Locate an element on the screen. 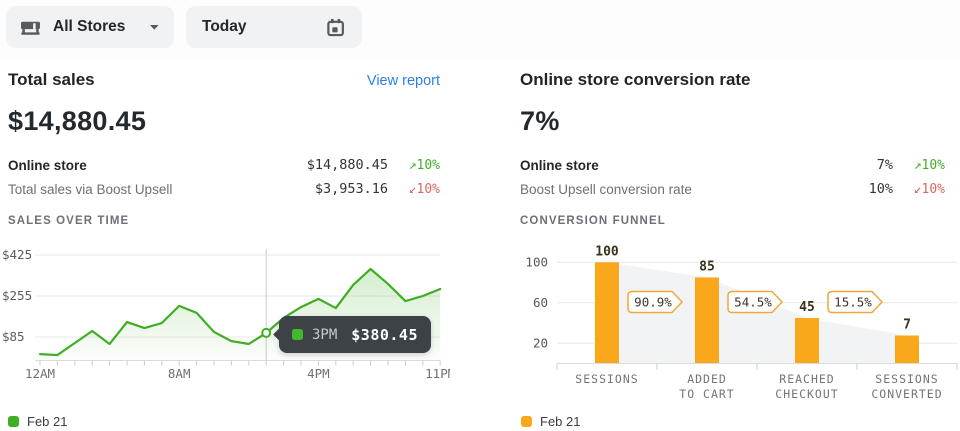 This screenshot has width=960, height=431. conversion-rate-label: 15.5% is located at coordinates (853, 302).